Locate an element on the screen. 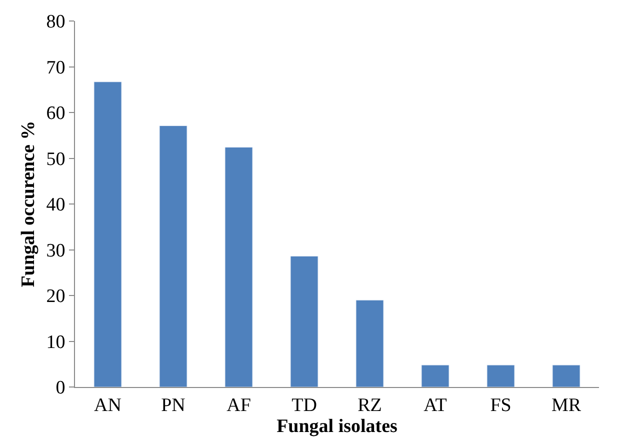 This screenshot has height=447, width=619. x-tick-label: RZ is located at coordinates (370, 405).